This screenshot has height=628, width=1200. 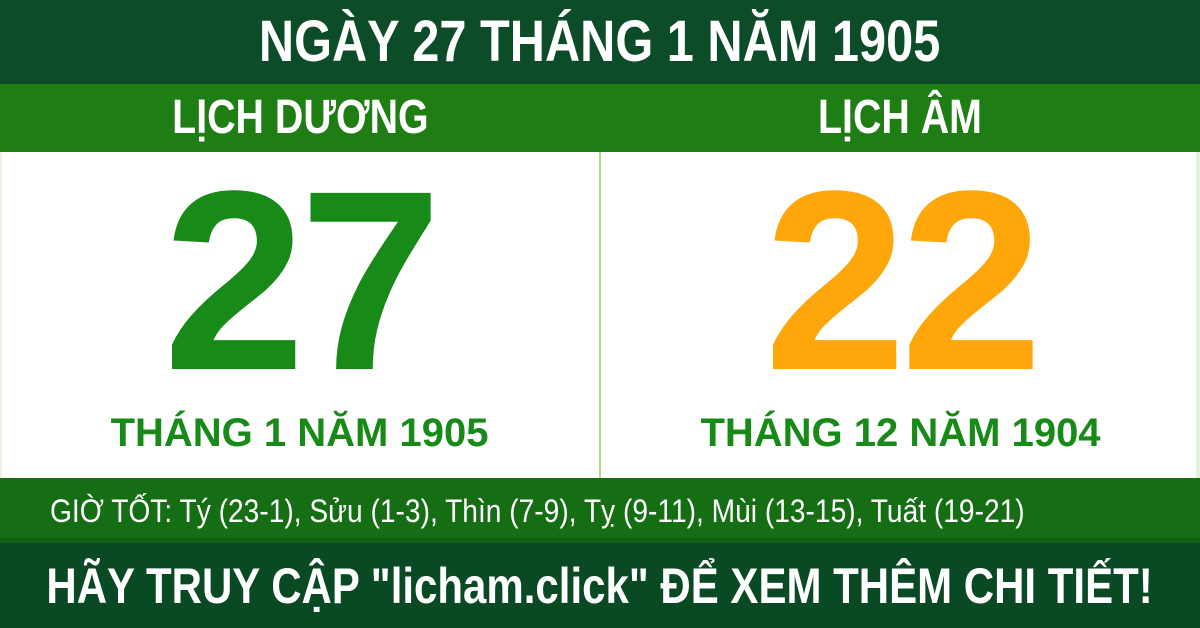 I want to click on lunar-calendar-label: LỊCH ÂM, so click(x=900, y=117).